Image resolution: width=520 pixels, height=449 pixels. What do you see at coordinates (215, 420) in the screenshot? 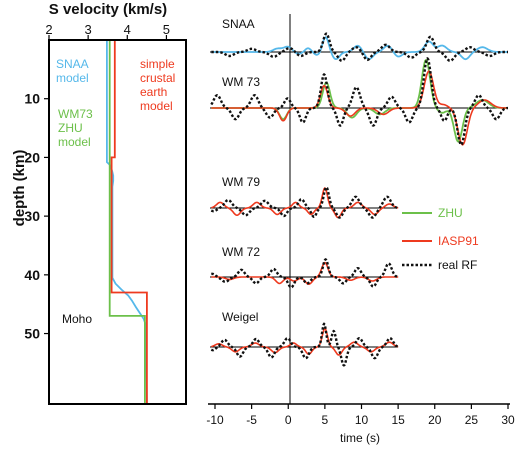
I see `time-tick-label: -10` at bounding box center [215, 420].